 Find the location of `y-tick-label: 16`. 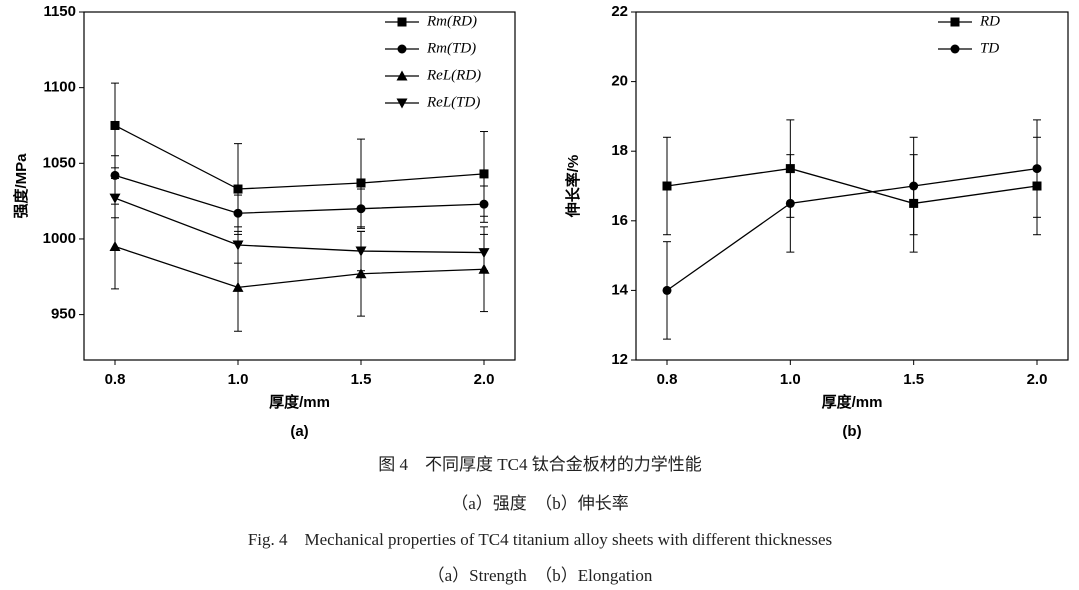

y-tick-label: 16 is located at coordinates (619, 220).